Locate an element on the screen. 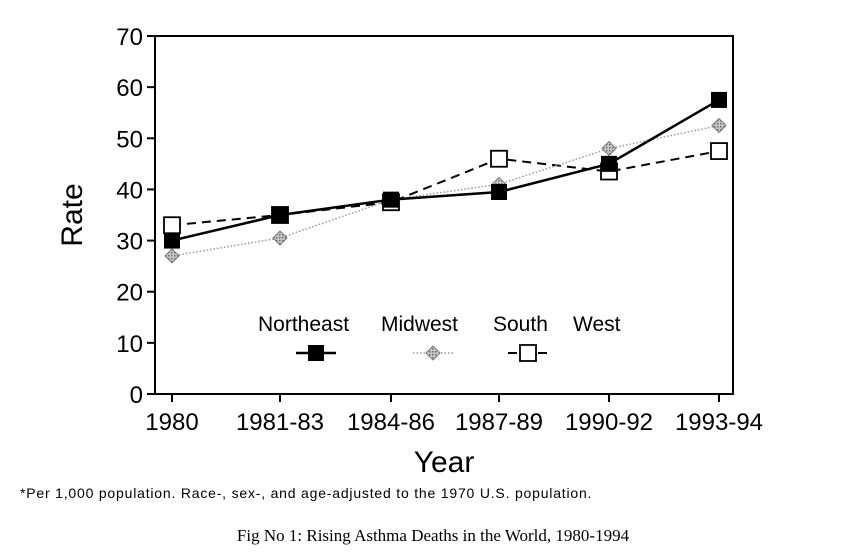 This screenshot has width=866, height=557. y-tick-label: 70 is located at coordinates (129, 37).